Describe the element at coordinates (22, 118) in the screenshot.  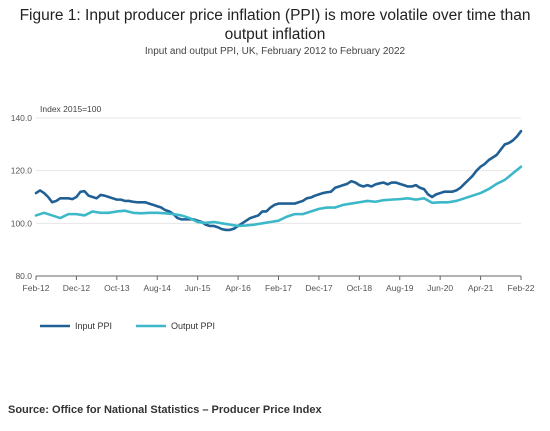
I see `y-tick-label: 140.0` at that location.